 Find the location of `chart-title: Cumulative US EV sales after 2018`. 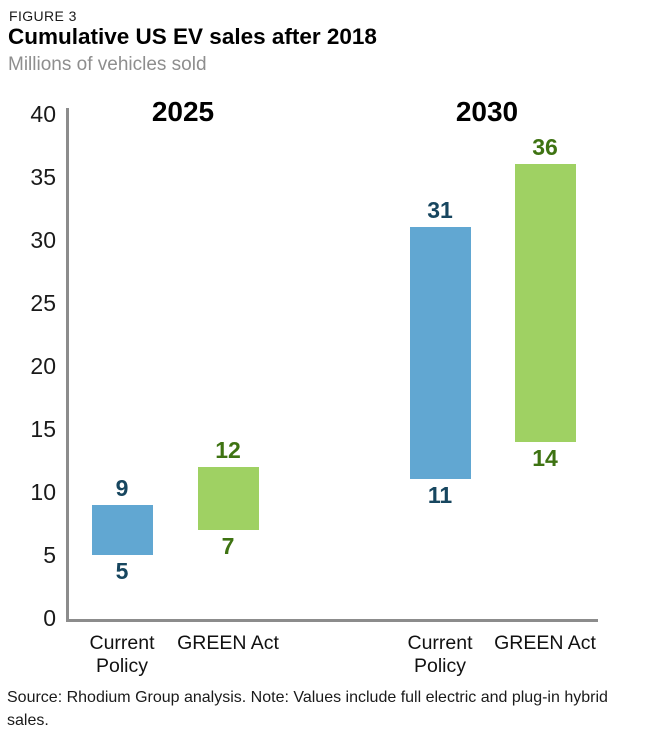

chart-title: Cumulative US EV sales after 2018 is located at coordinates (192, 36).